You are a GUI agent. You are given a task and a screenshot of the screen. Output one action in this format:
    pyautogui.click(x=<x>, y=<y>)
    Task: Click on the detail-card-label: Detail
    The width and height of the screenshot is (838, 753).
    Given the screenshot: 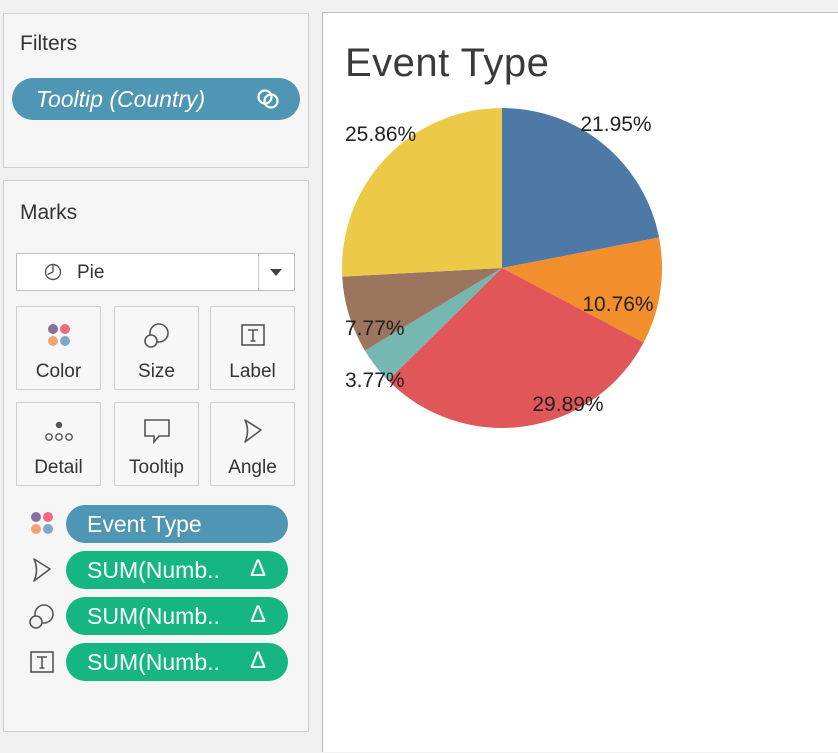 What is the action you would take?
    pyautogui.click(x=58, y=467)
    